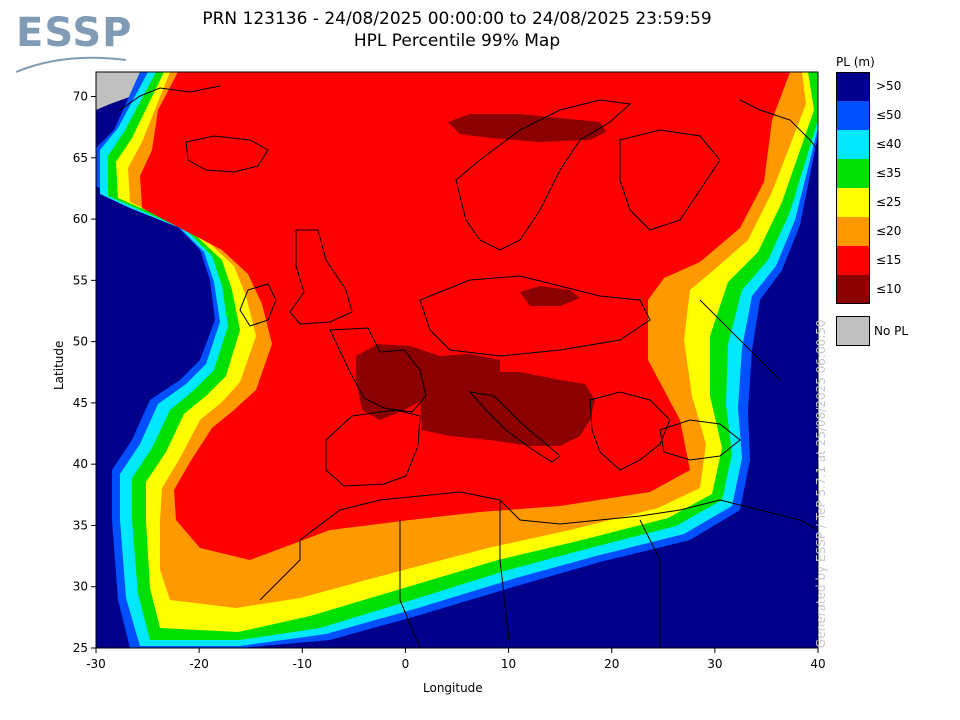 The width and height of the screenshot is (960, 720). Describe the element at coordinates (80, 97) in the screenshot. I see `y-tick-label: 70` at that location.